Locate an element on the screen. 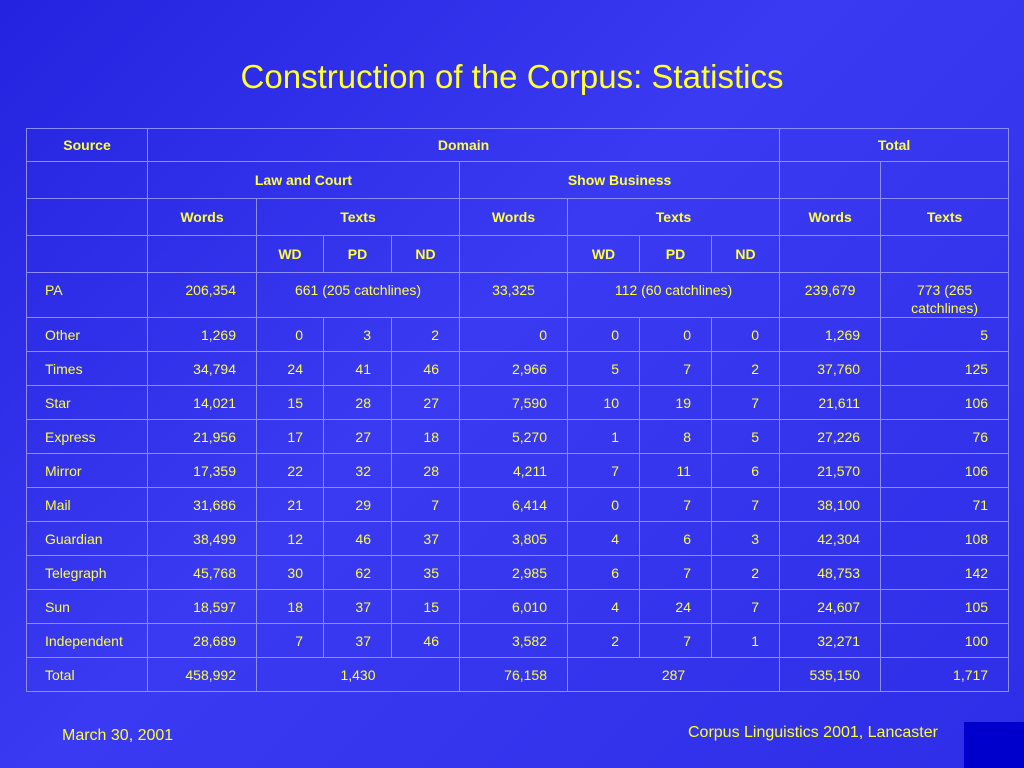 The image size is (1024, 768). cell-show-wd: 1 is located at coordinates (603, 436).